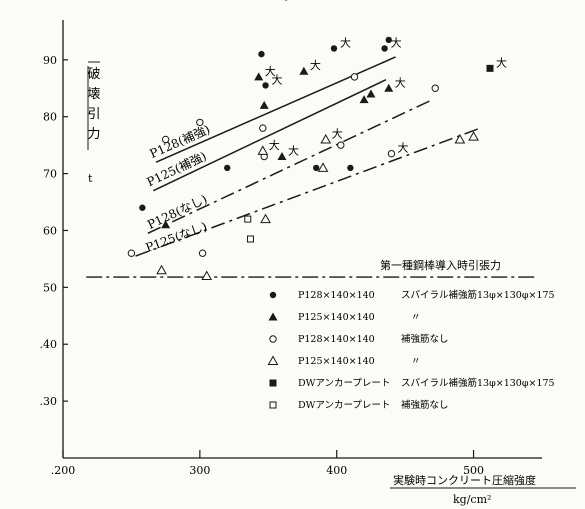 The width and height of the screenshot is (585, 509). I want to click on y-axis-label-char: 引, so click(93, 114).